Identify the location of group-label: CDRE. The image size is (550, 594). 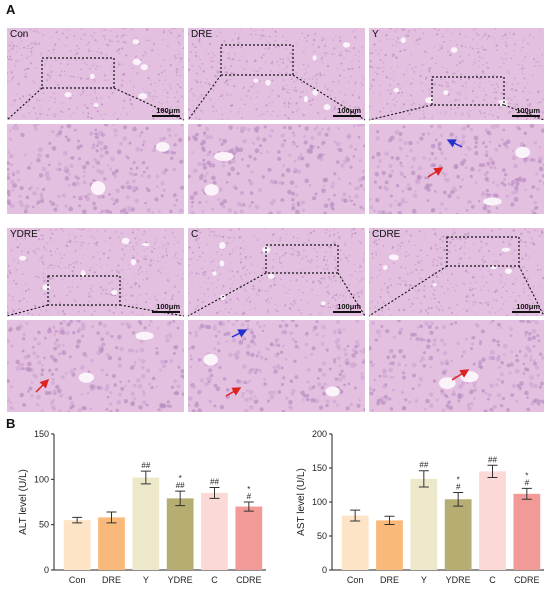
(386, 234).